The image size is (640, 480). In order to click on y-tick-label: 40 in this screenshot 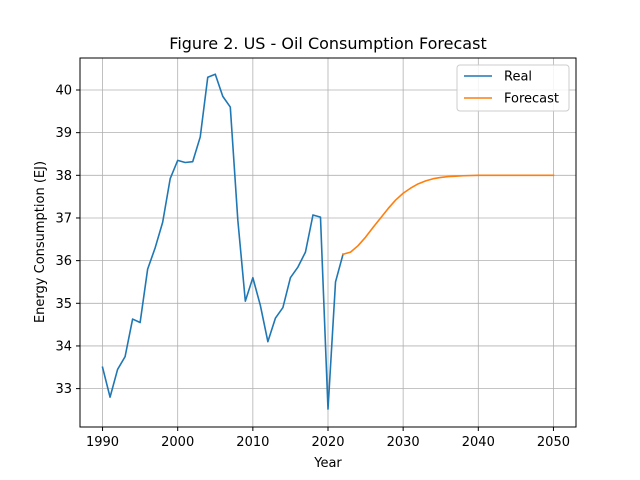, I will do `click(63, 90)`.